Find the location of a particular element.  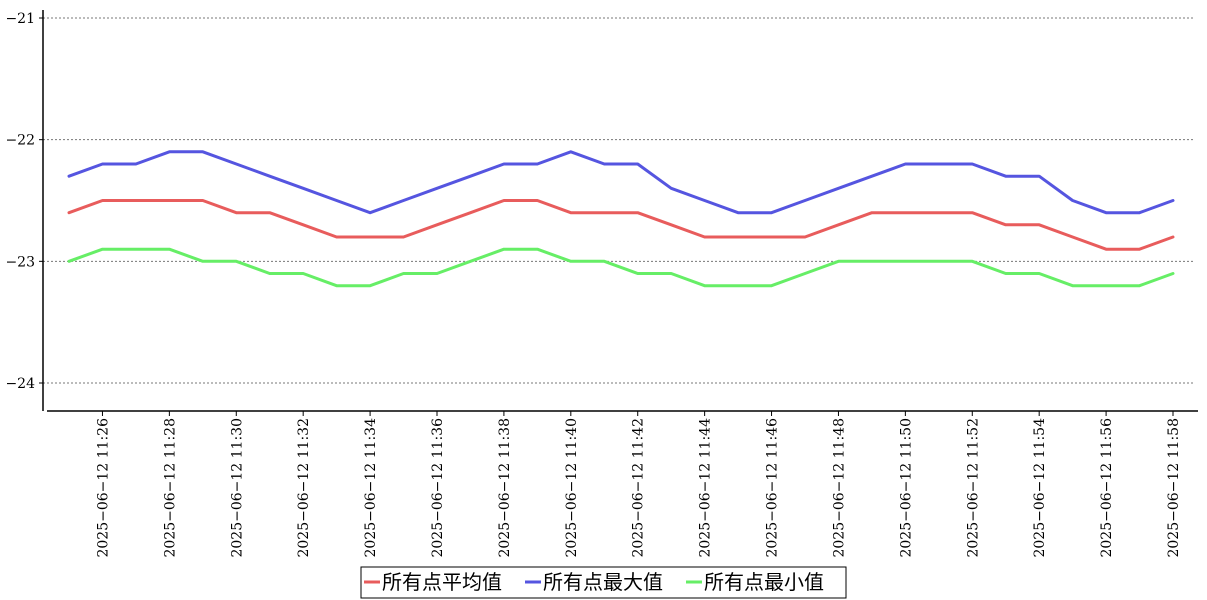

x-tick-label-6: 2025−06−12 11:38 is located at coordinates (505, 488).